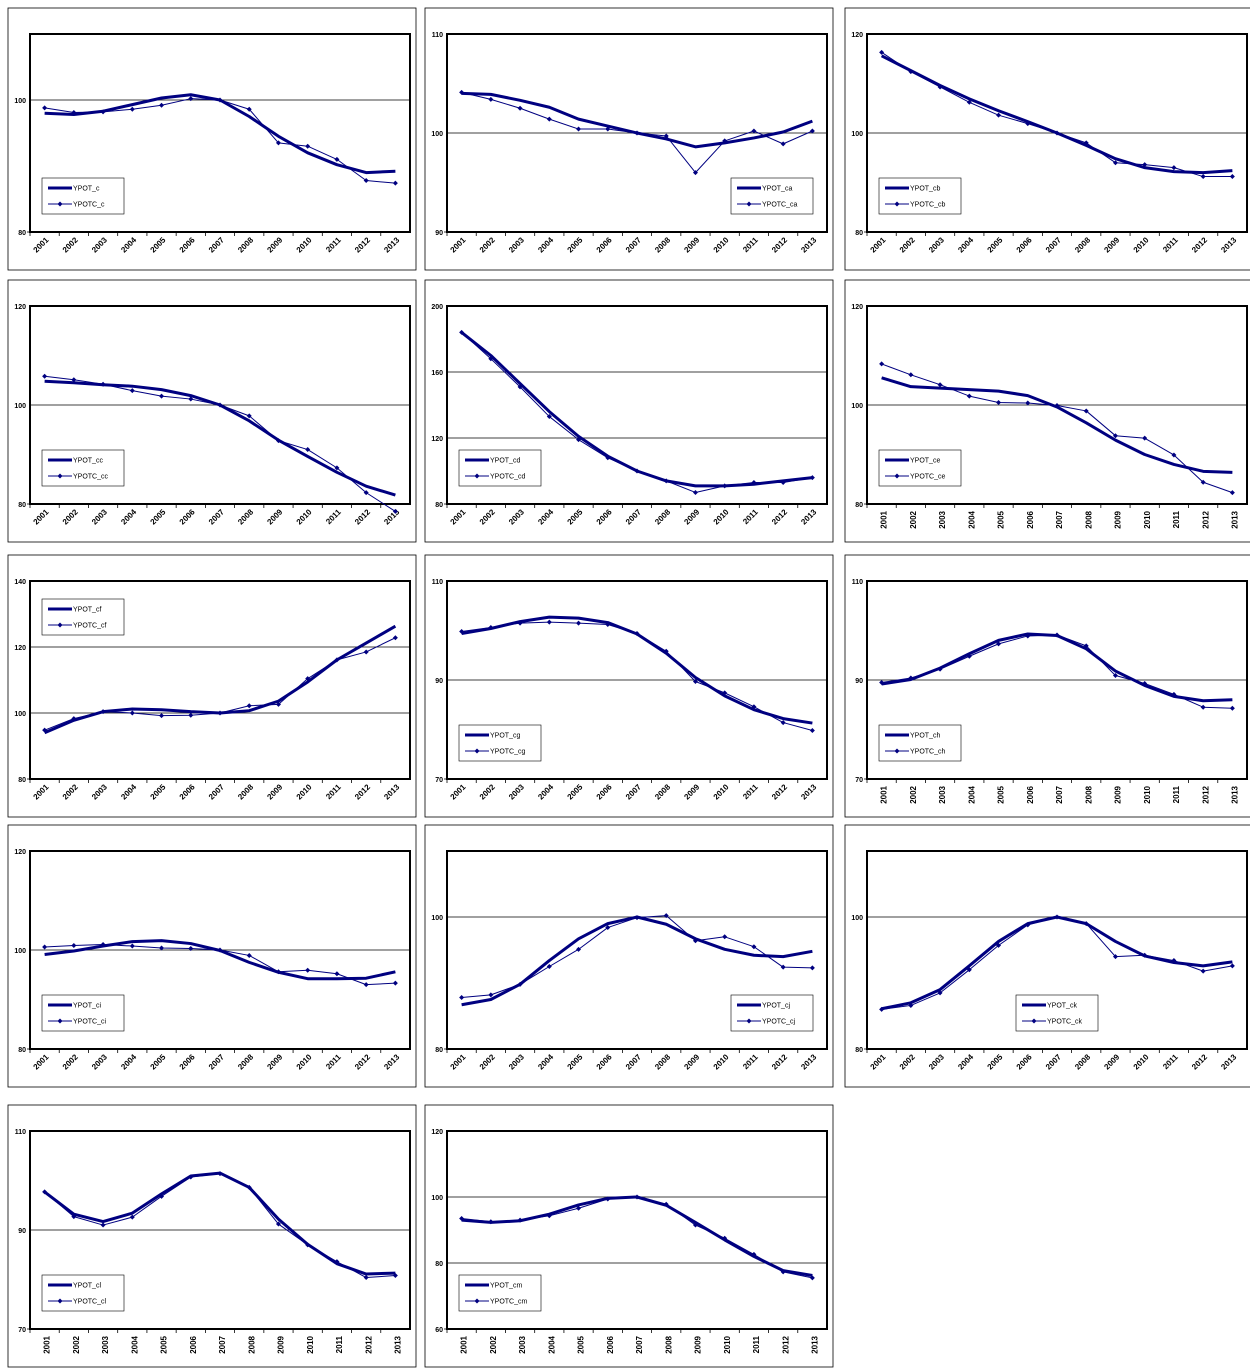  I want to click on legend: YPOT_ch YPOTC_ch, so click(920, 743).